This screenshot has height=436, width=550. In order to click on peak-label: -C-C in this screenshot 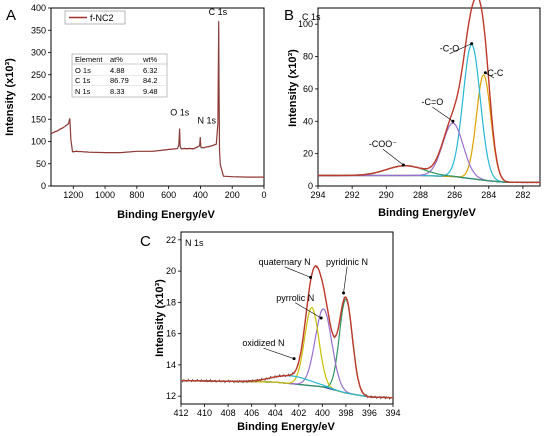, I will do `click(493, 73)`.